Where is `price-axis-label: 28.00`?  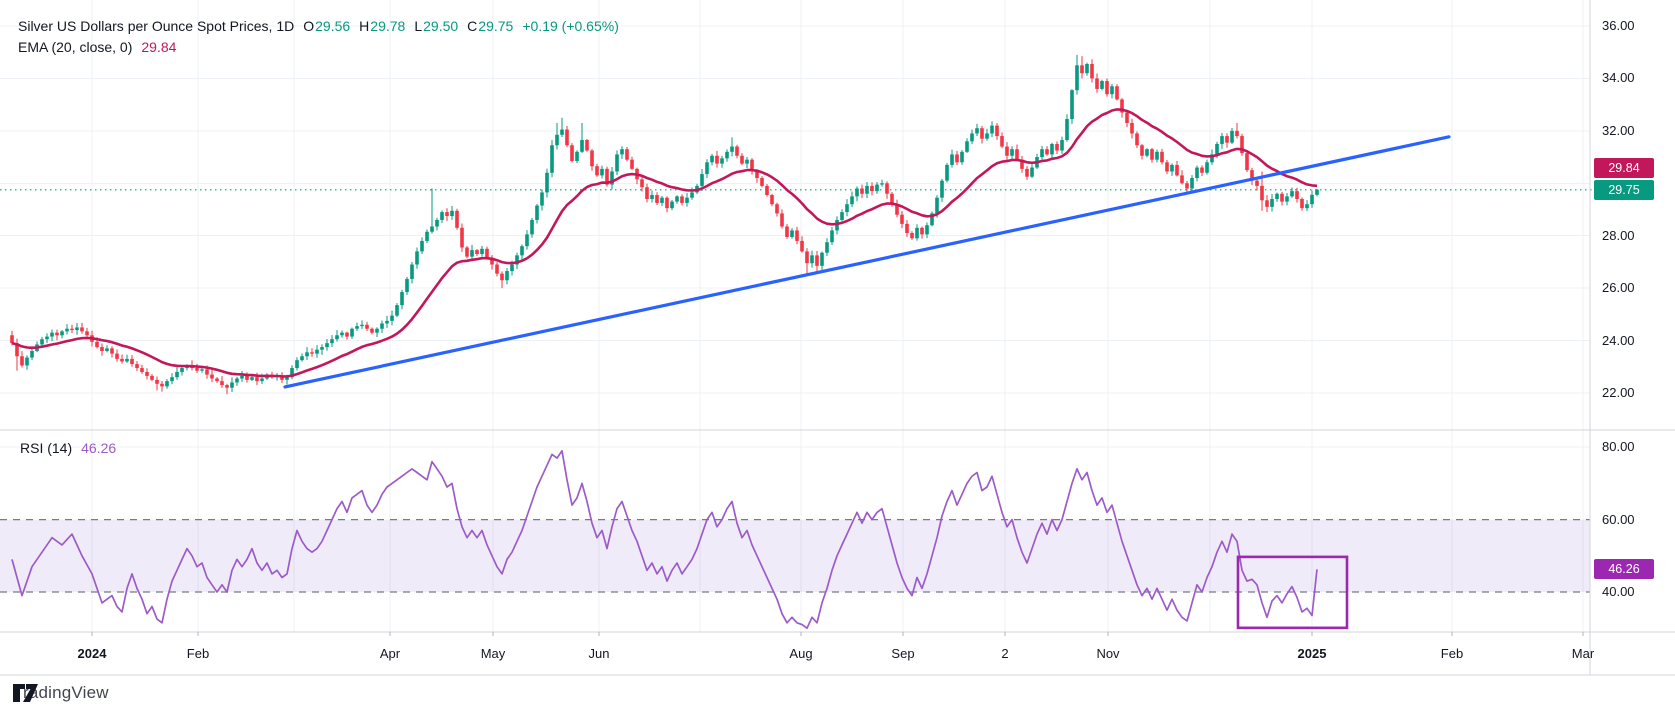 price-axis-label: 28.00 is located at coordinates (1618, 235).